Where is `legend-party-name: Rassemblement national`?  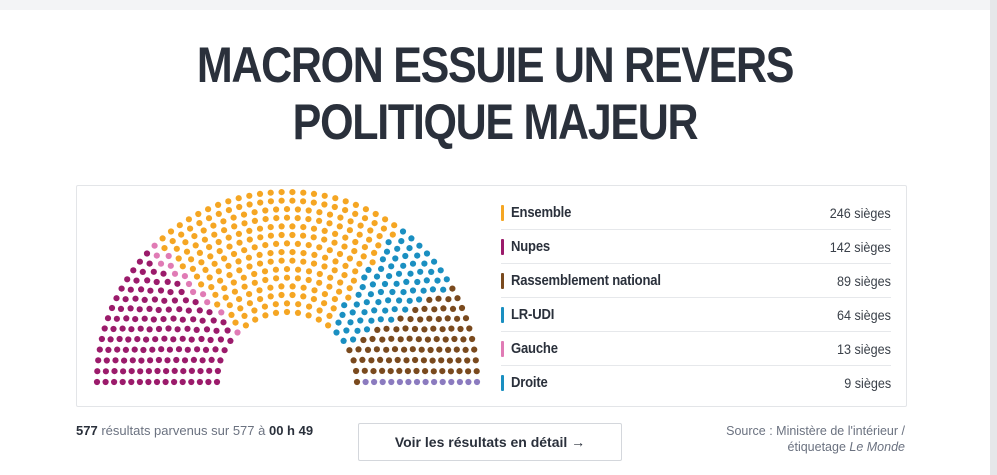 legend-party-name: Rassemblement national is located at coordinates (586, 280).